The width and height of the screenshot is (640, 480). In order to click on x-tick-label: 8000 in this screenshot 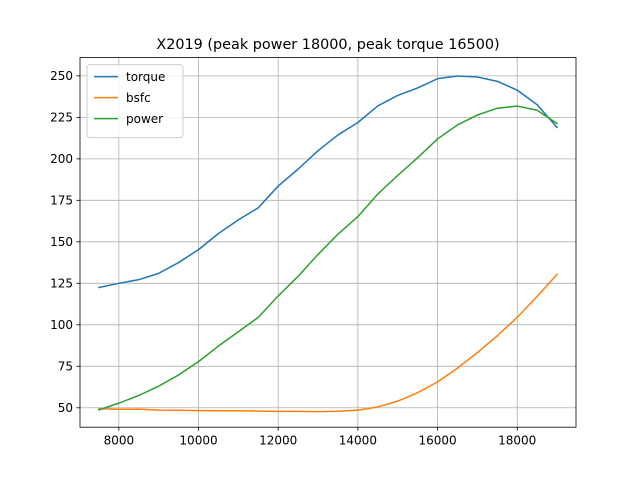, I will do `click(119, 441)`.